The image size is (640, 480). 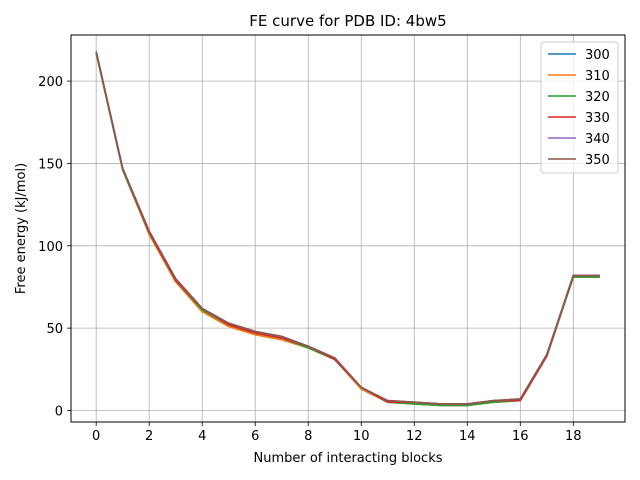 I want to click on y-tick-label: 150, so click(x=50, y=164).